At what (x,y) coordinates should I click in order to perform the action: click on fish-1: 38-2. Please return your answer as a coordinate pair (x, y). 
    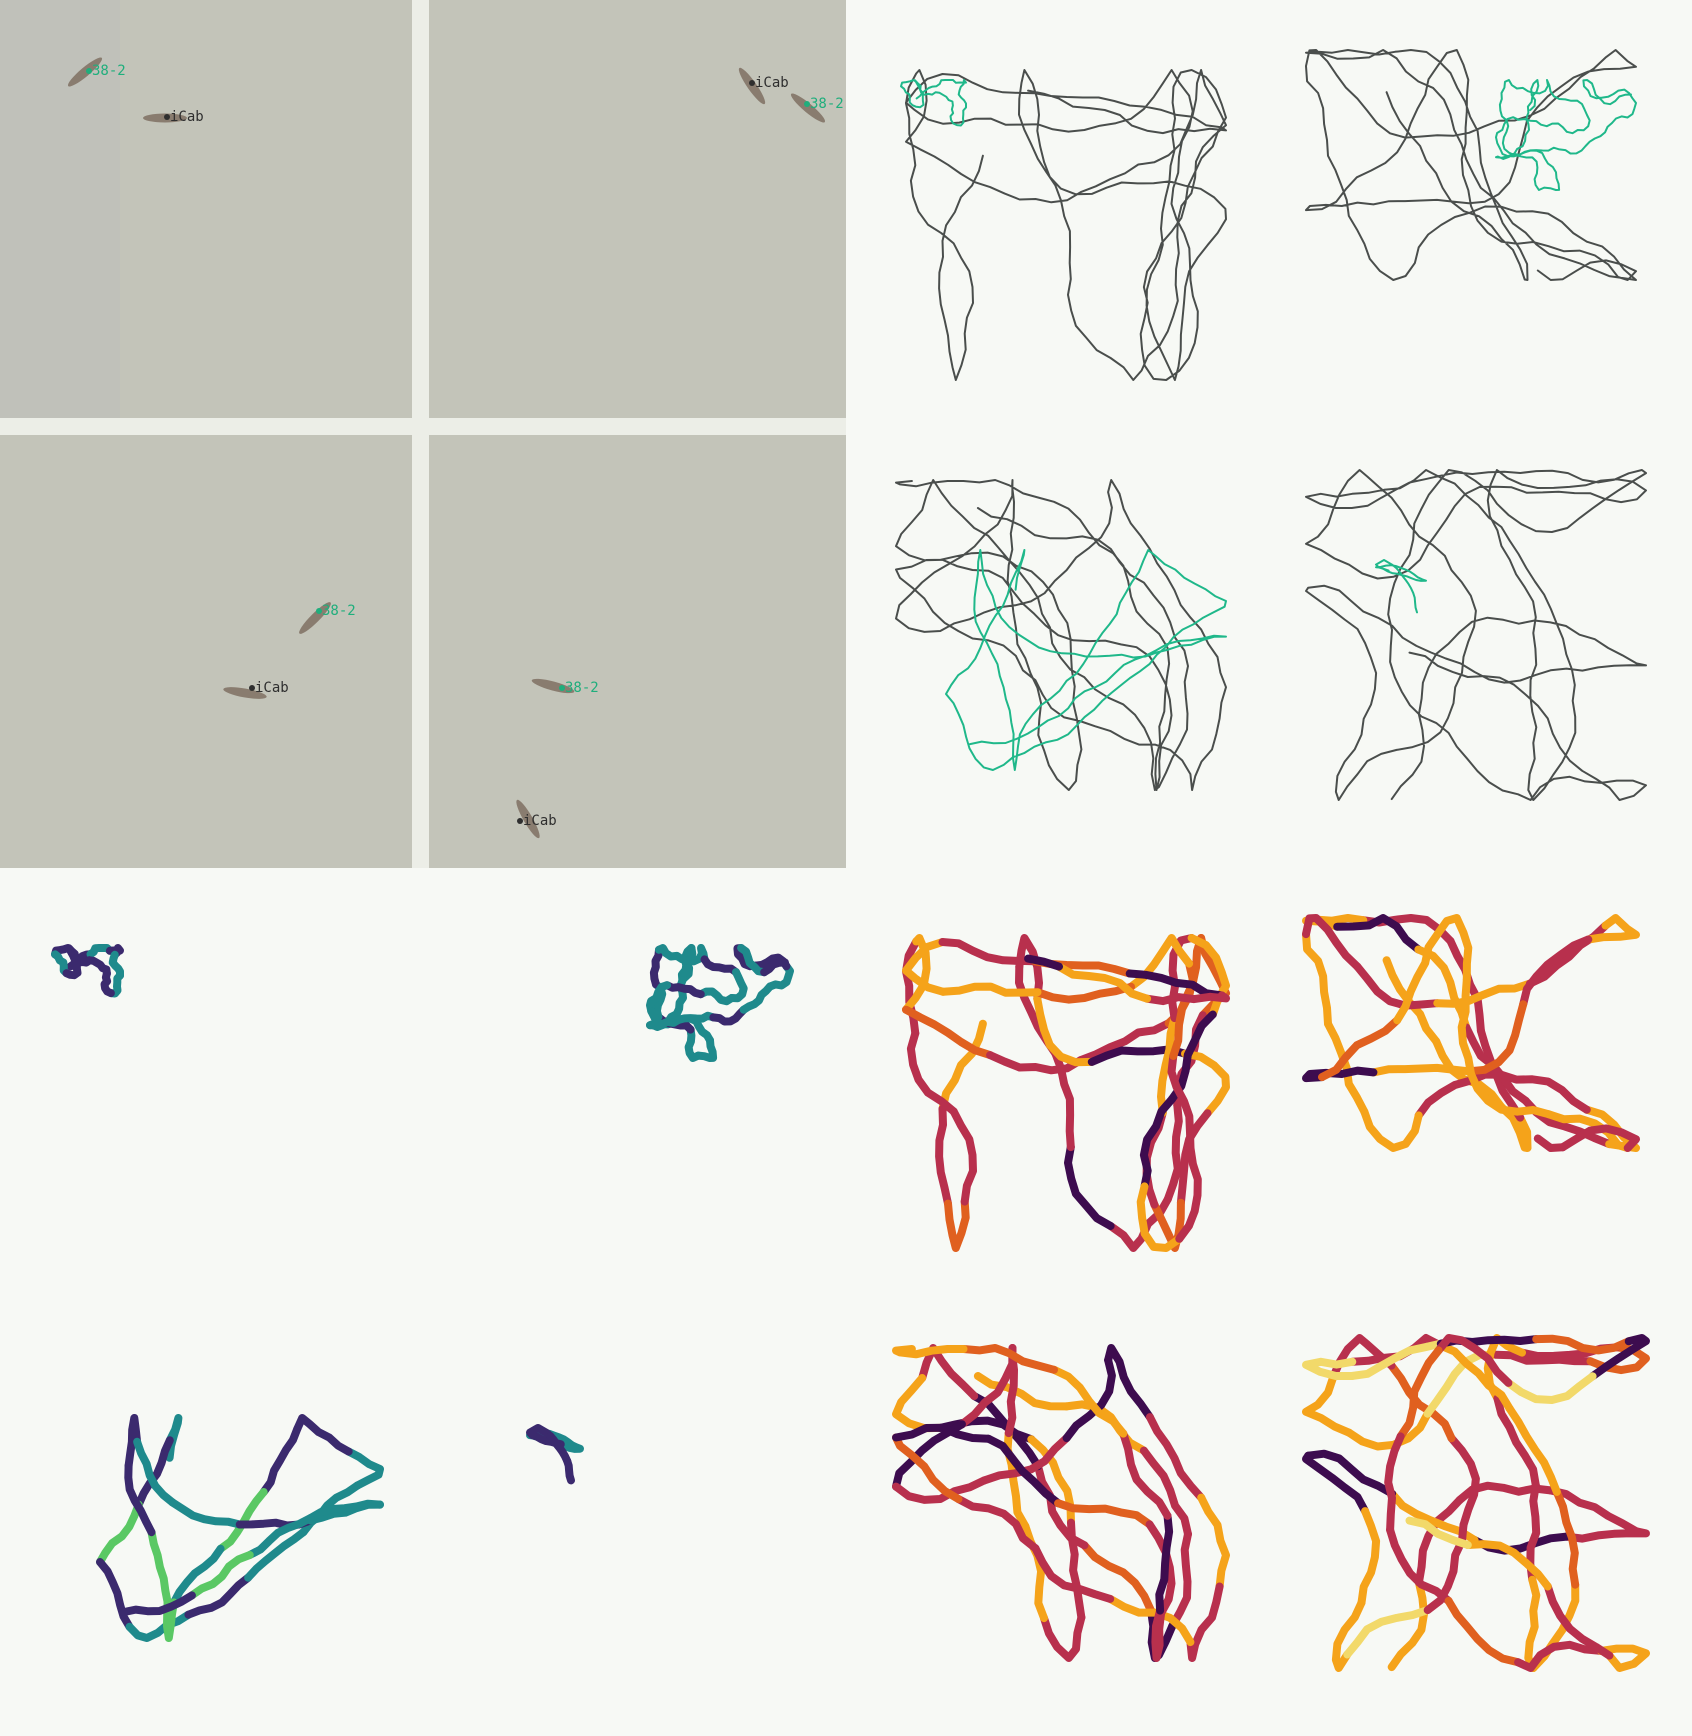
    Looking at the image, I should click on (96, 72).